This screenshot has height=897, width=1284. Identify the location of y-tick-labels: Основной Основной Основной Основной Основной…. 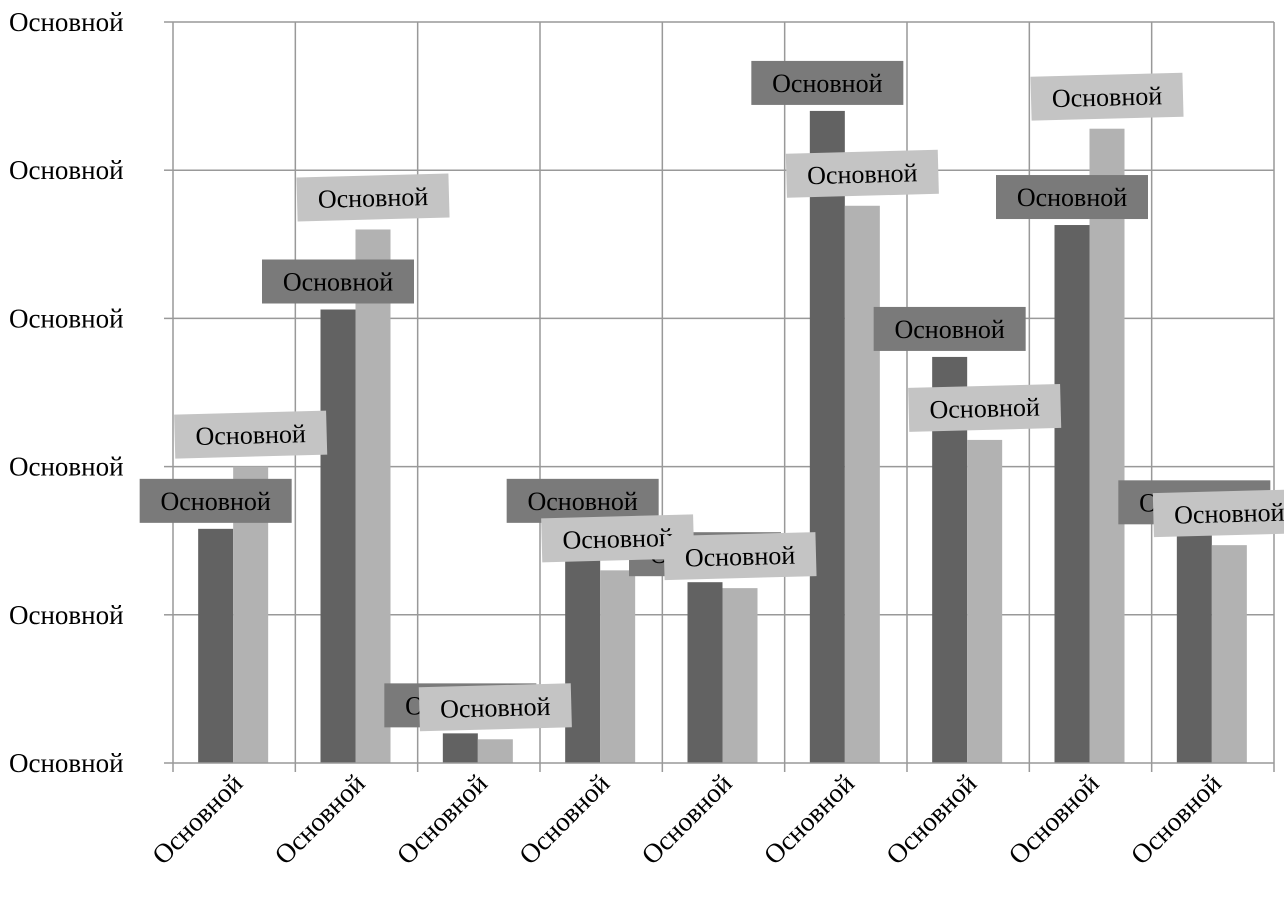
(66, 392).